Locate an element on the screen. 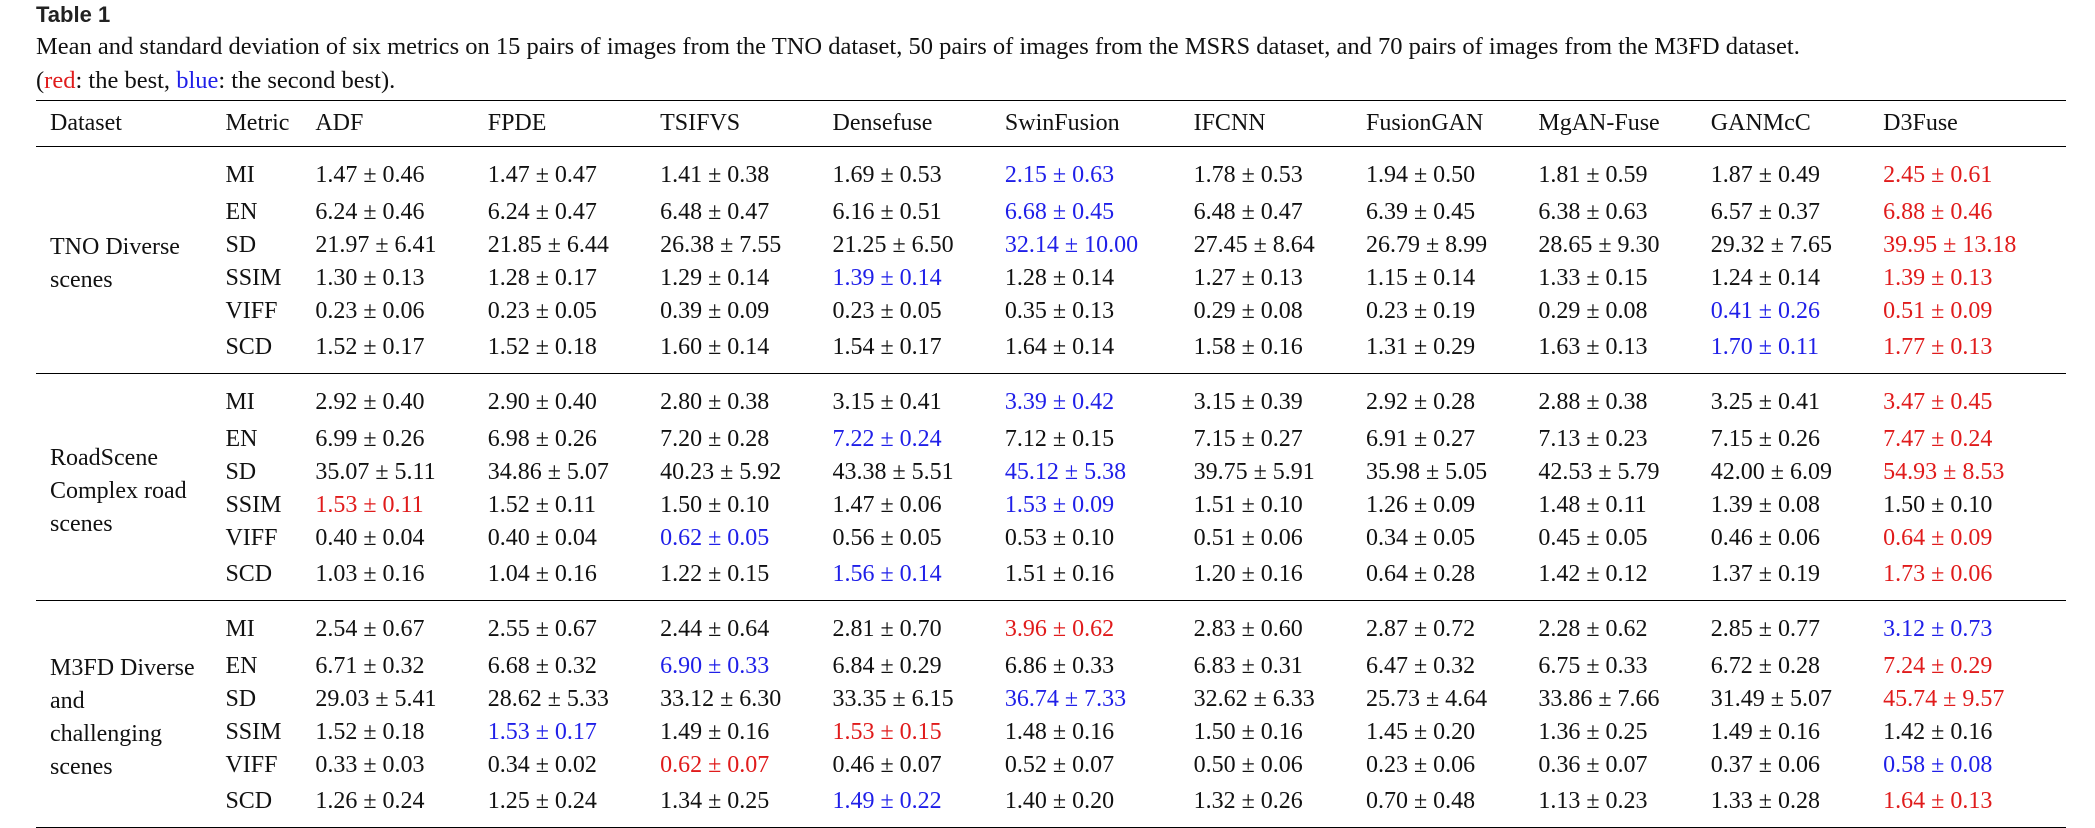 This screenshot has width=2095, height=828. value-cell: 0.23 ± 0.05 is located at coordinates (887, 311).